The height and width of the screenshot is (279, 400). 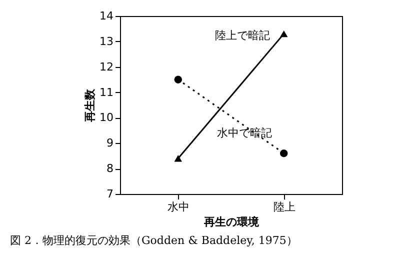 I want to click on y-tick-label: 9, so click(x=110, y=143).